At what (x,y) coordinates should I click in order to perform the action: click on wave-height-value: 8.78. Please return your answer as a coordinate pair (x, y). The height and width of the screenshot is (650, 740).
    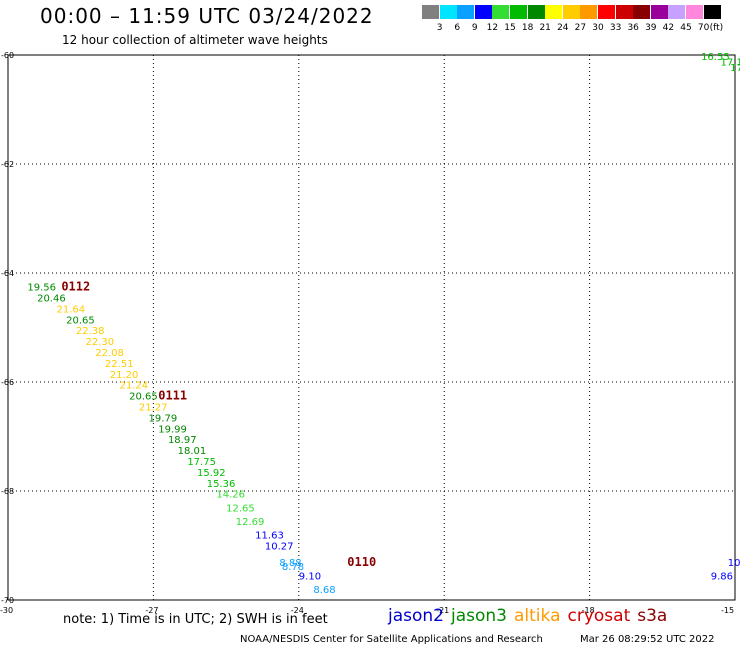
    Looking at the image, I should click on (293, 567).